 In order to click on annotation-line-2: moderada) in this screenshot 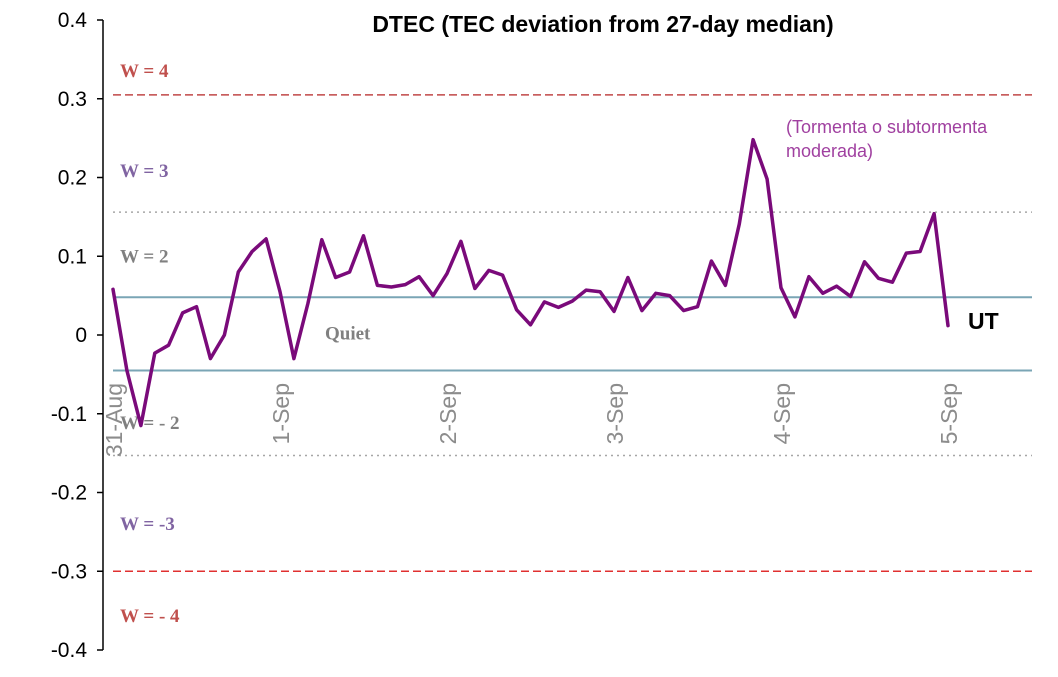, I will do `click(829, 151)`.